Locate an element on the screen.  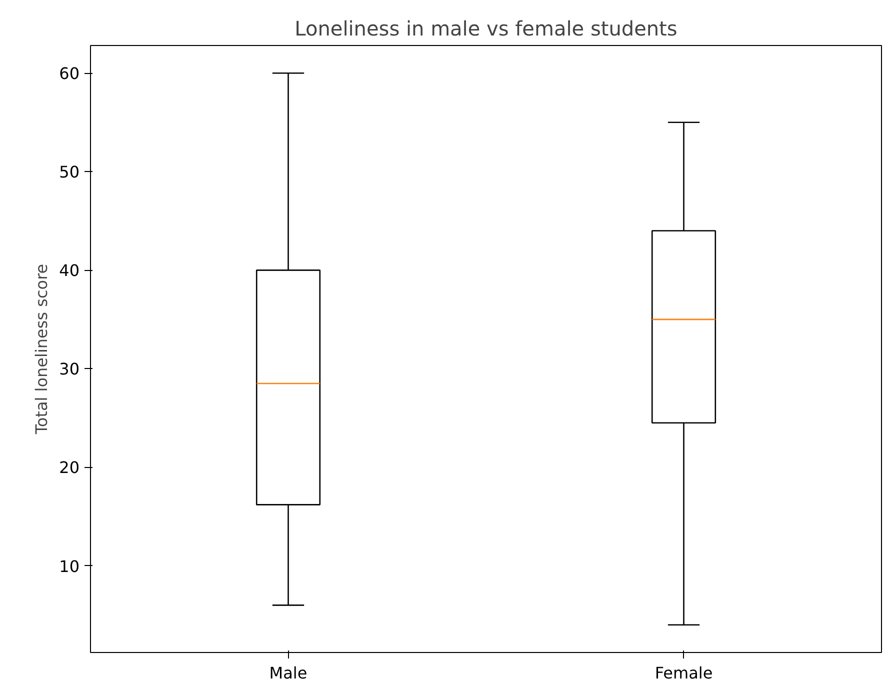
x-tick-label: Female is located at coordinates (683, 673).